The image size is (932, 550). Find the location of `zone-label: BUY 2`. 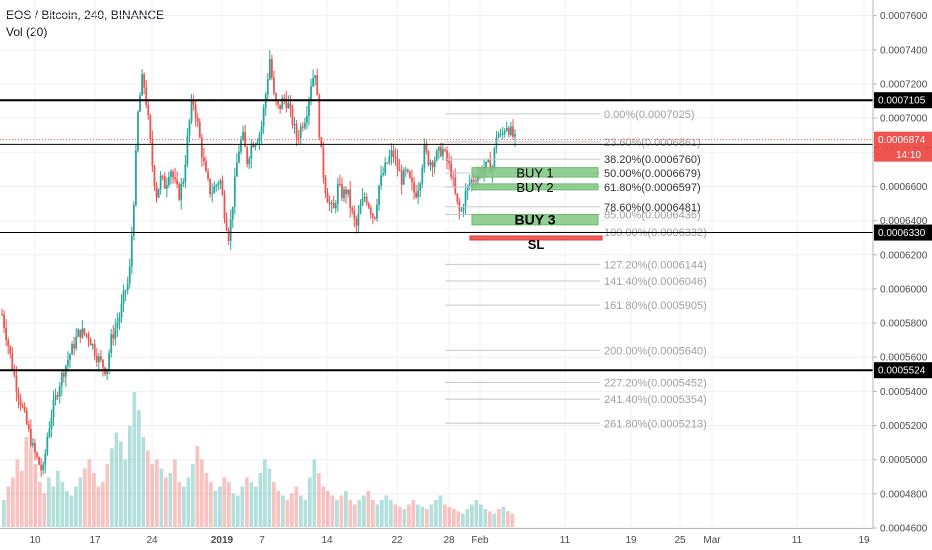

zone-label: BUY 2 is located at coordinates (534, 187).